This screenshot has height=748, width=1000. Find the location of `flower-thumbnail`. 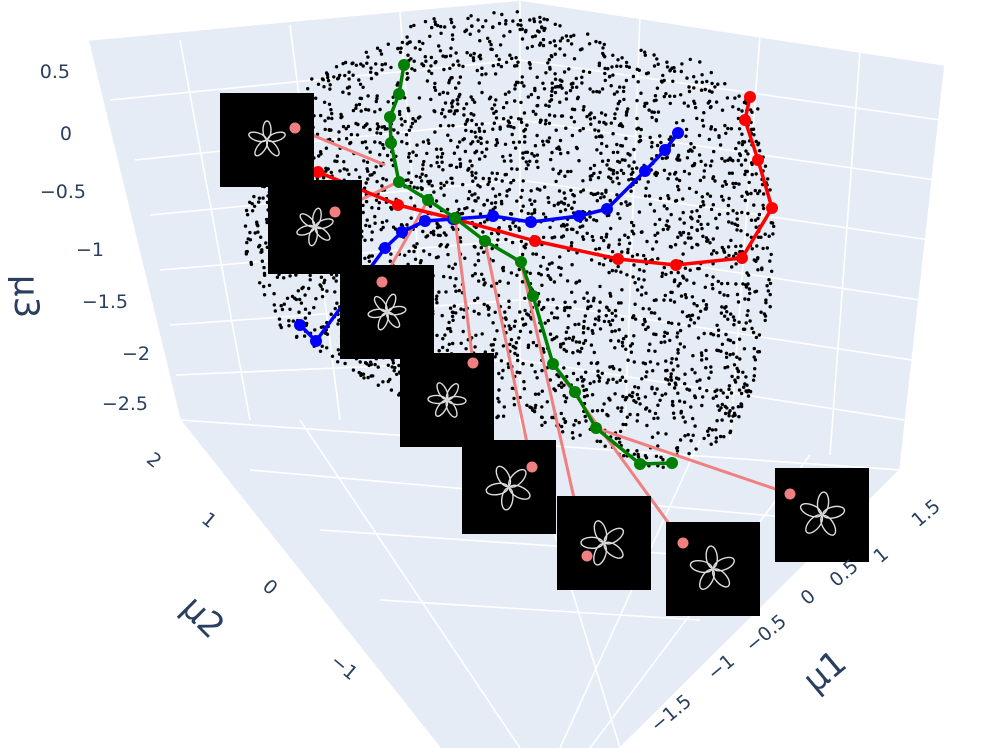

flower-thumbnail is located at coordinates (267, 140).